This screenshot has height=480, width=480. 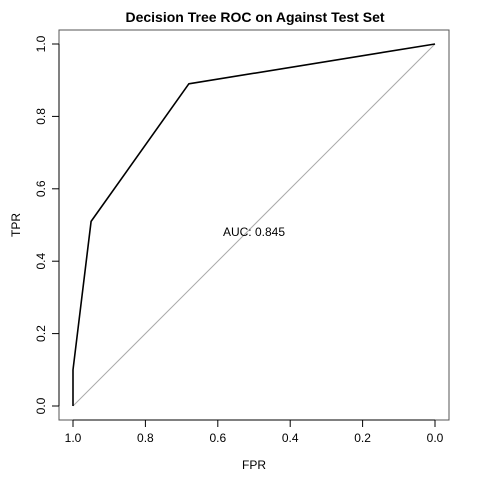 I want to click on x-tick-label: 1.0, so click(x=73, y=438).